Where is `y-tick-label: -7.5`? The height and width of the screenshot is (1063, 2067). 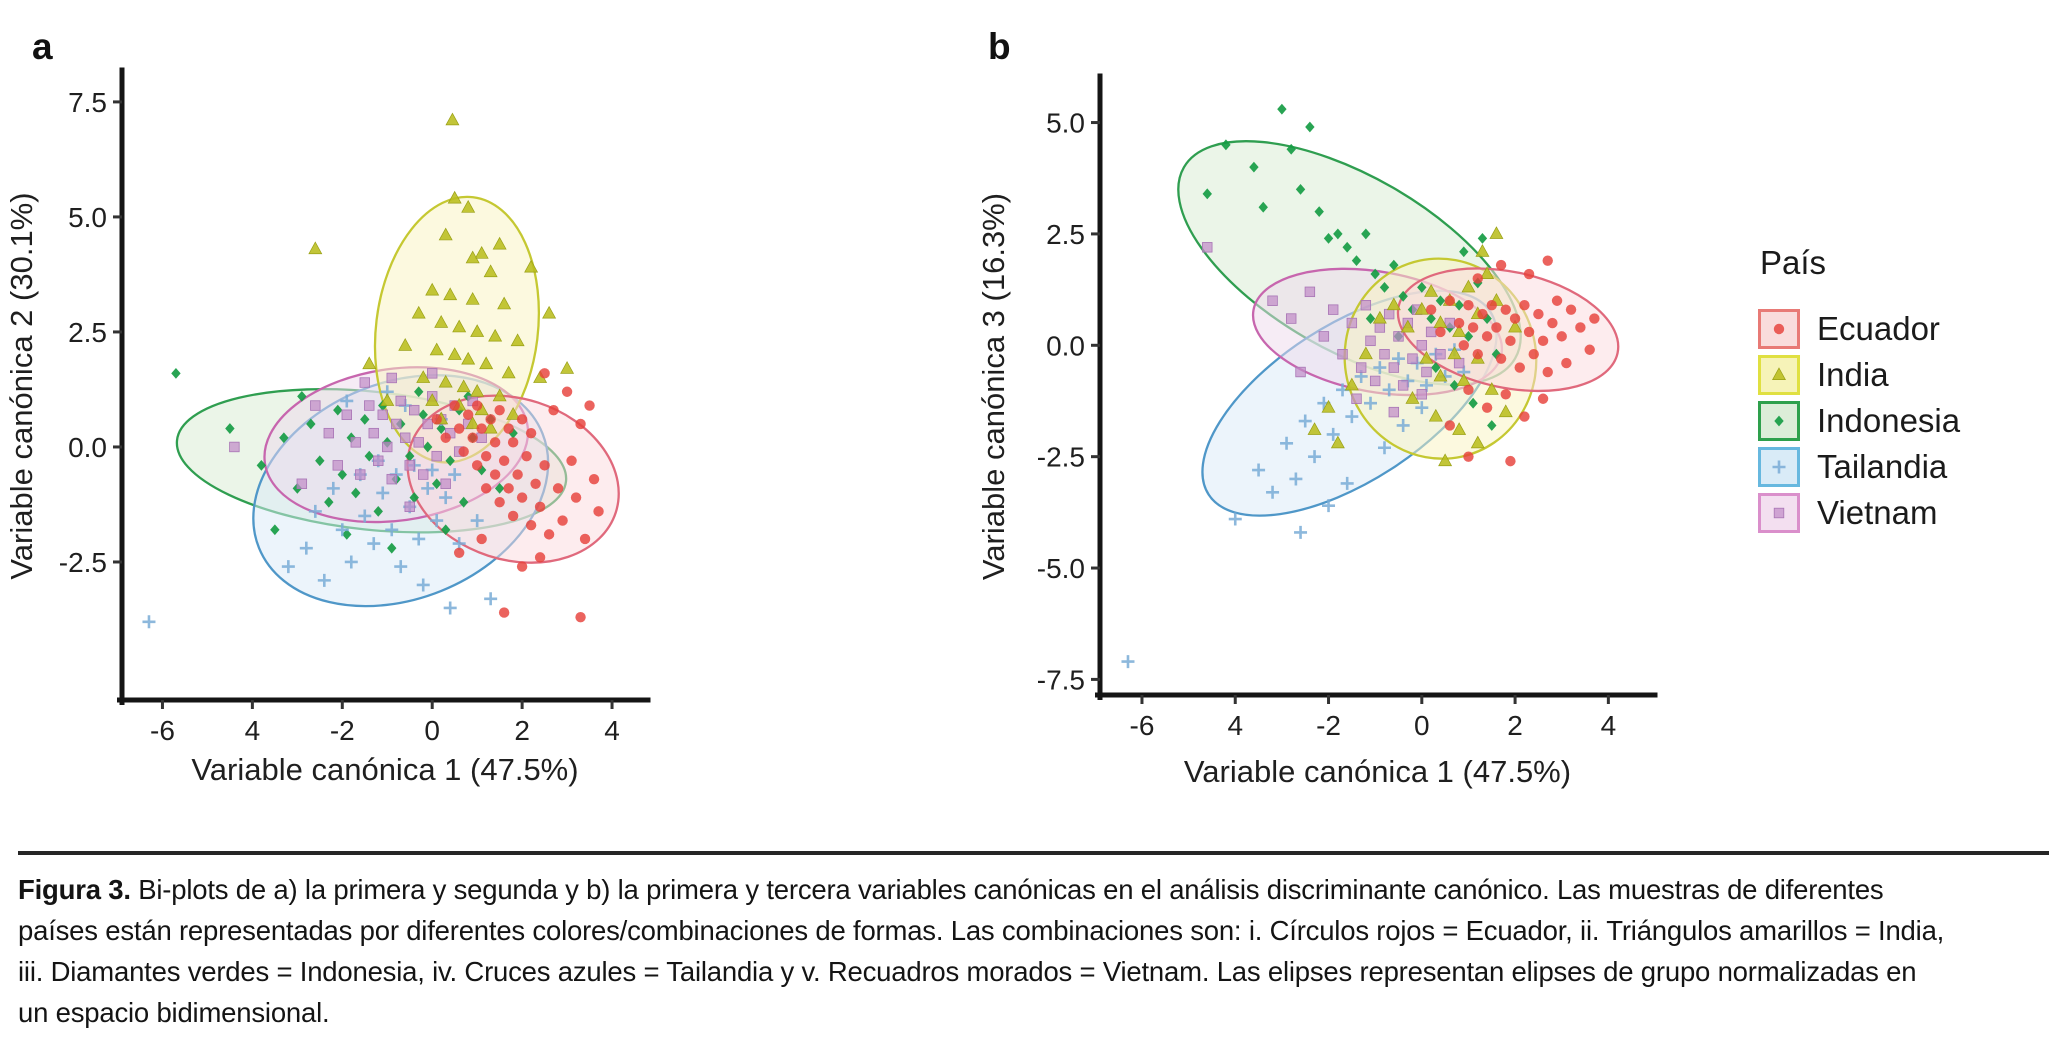
y-tick-label: -7.5 is located at coordinates (1061, 679).